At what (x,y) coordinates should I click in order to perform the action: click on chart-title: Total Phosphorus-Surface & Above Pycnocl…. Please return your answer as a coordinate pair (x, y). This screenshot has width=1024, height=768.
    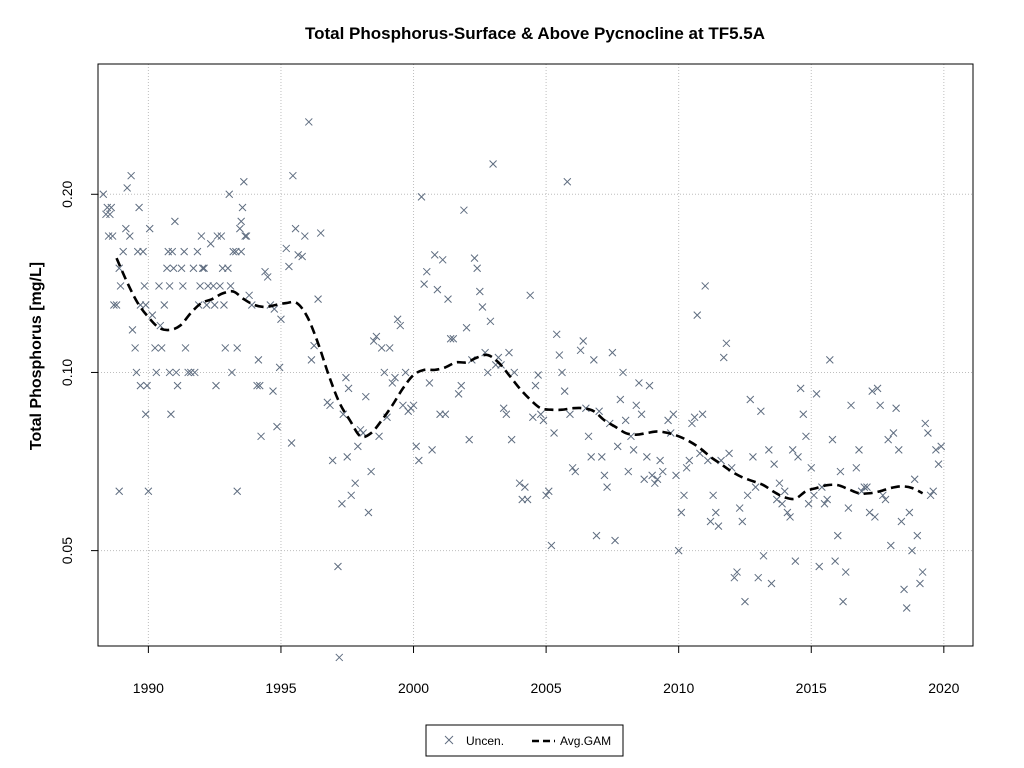
    Looking at the image, I should click on (535, 33).